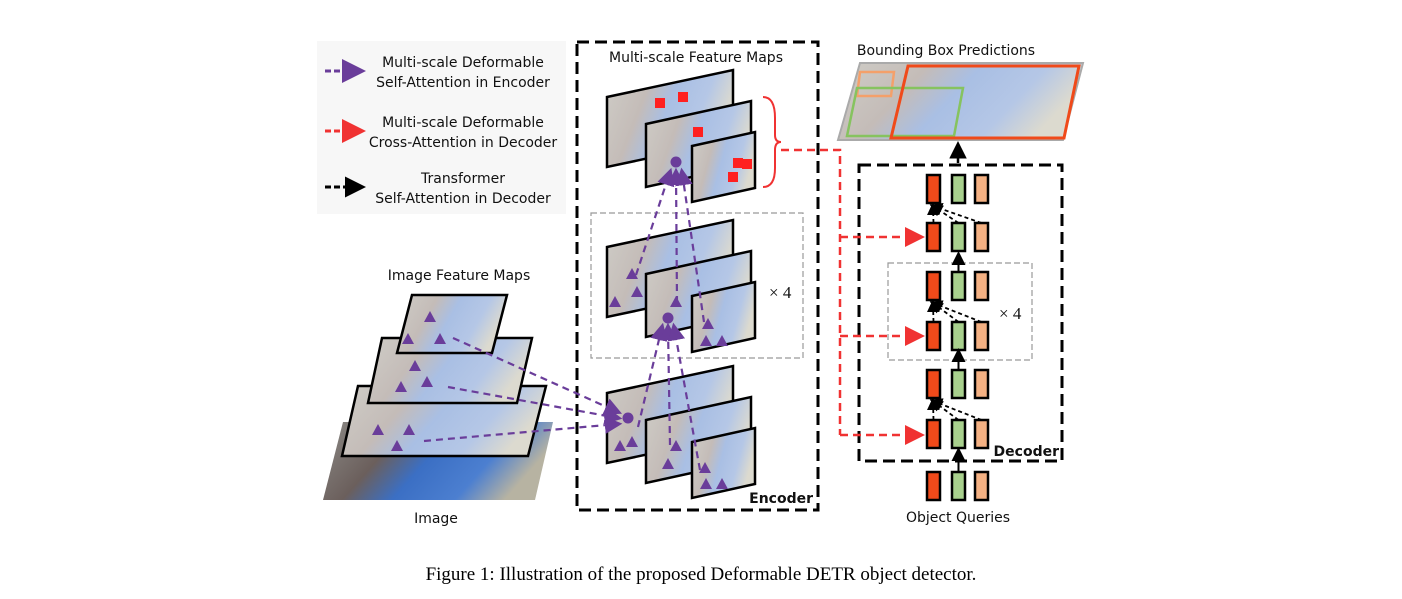  What do you see at coordinates (811, 291) in the screenshot?
I see `cross-attention-trunk` at bounding box center [811, 291].